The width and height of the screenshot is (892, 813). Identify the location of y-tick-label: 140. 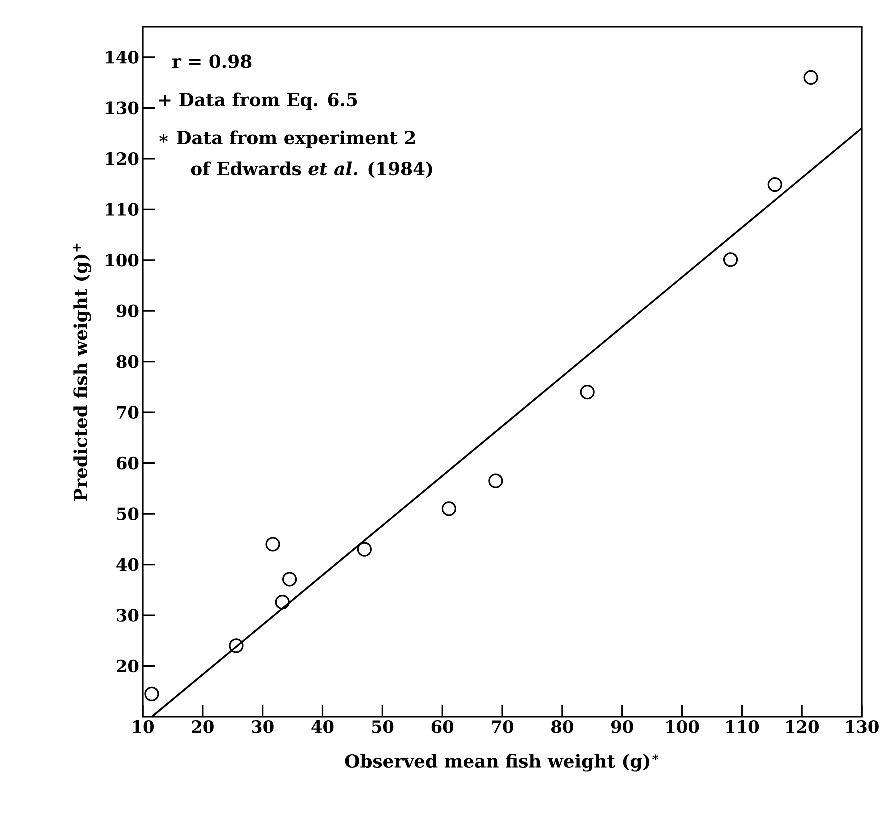
(122, 57).